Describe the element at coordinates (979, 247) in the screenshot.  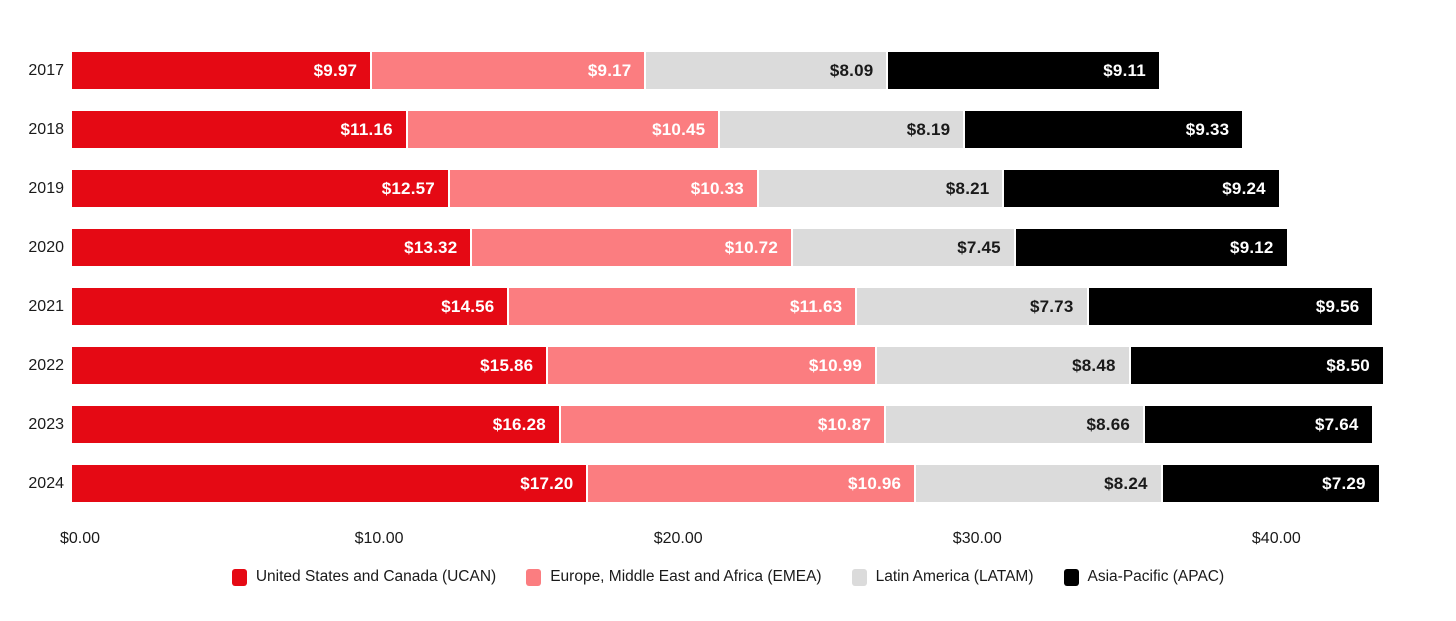
I see `value-label: $7.45` at that location.